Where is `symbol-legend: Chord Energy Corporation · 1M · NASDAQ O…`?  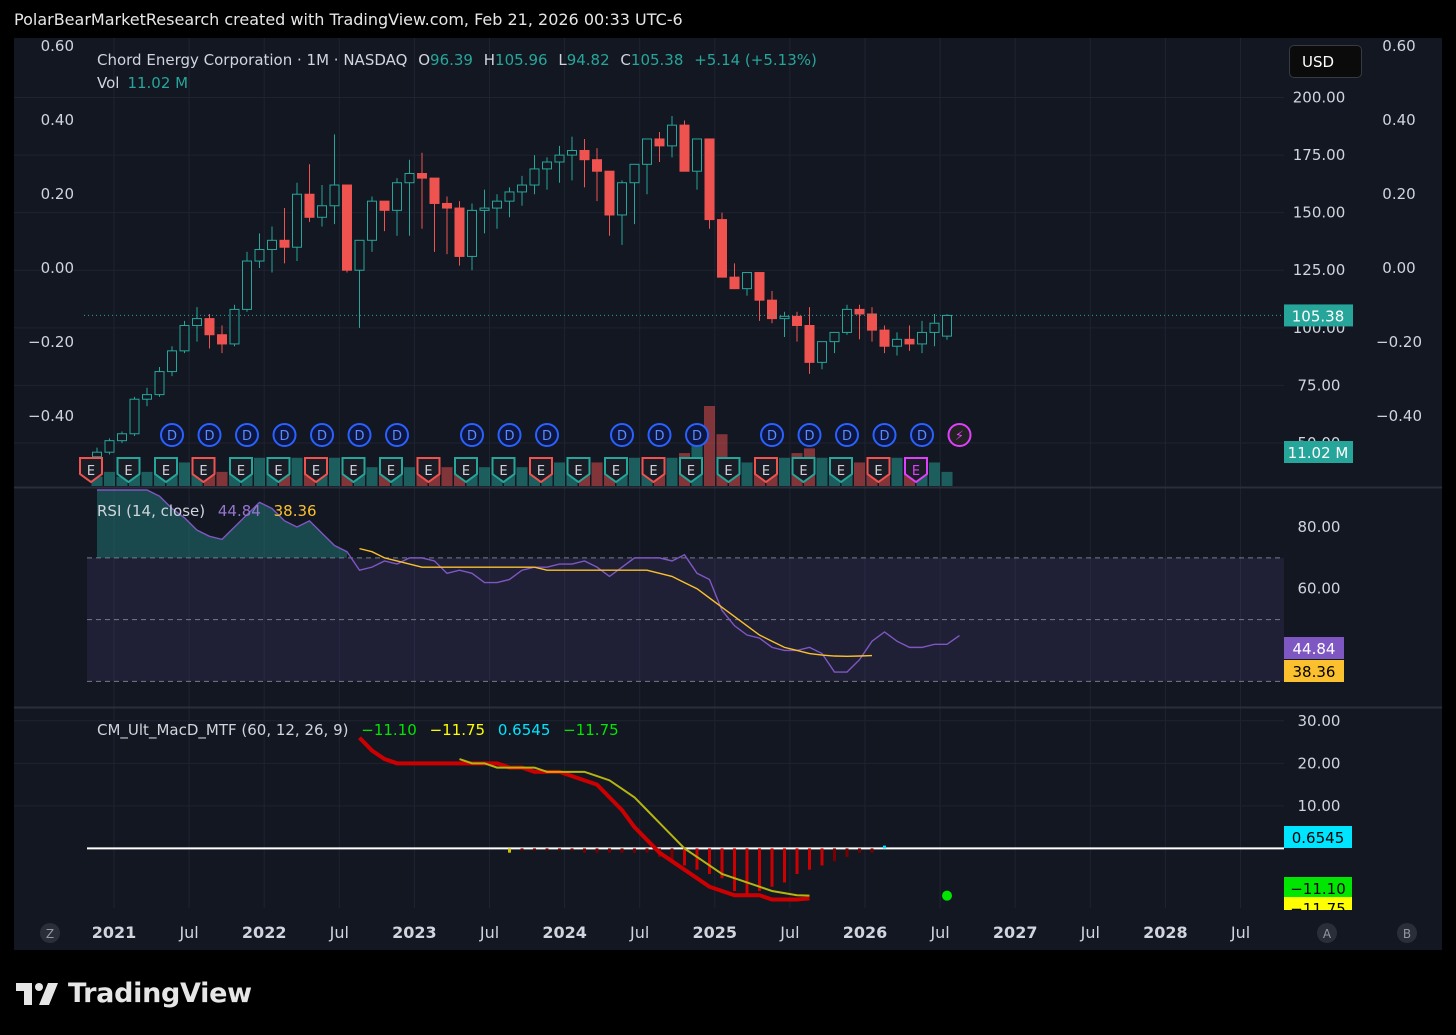
symbol-legend: Chord Energy Corporation · 1M · NASDAQ O… is located at coordinates (457, 60).